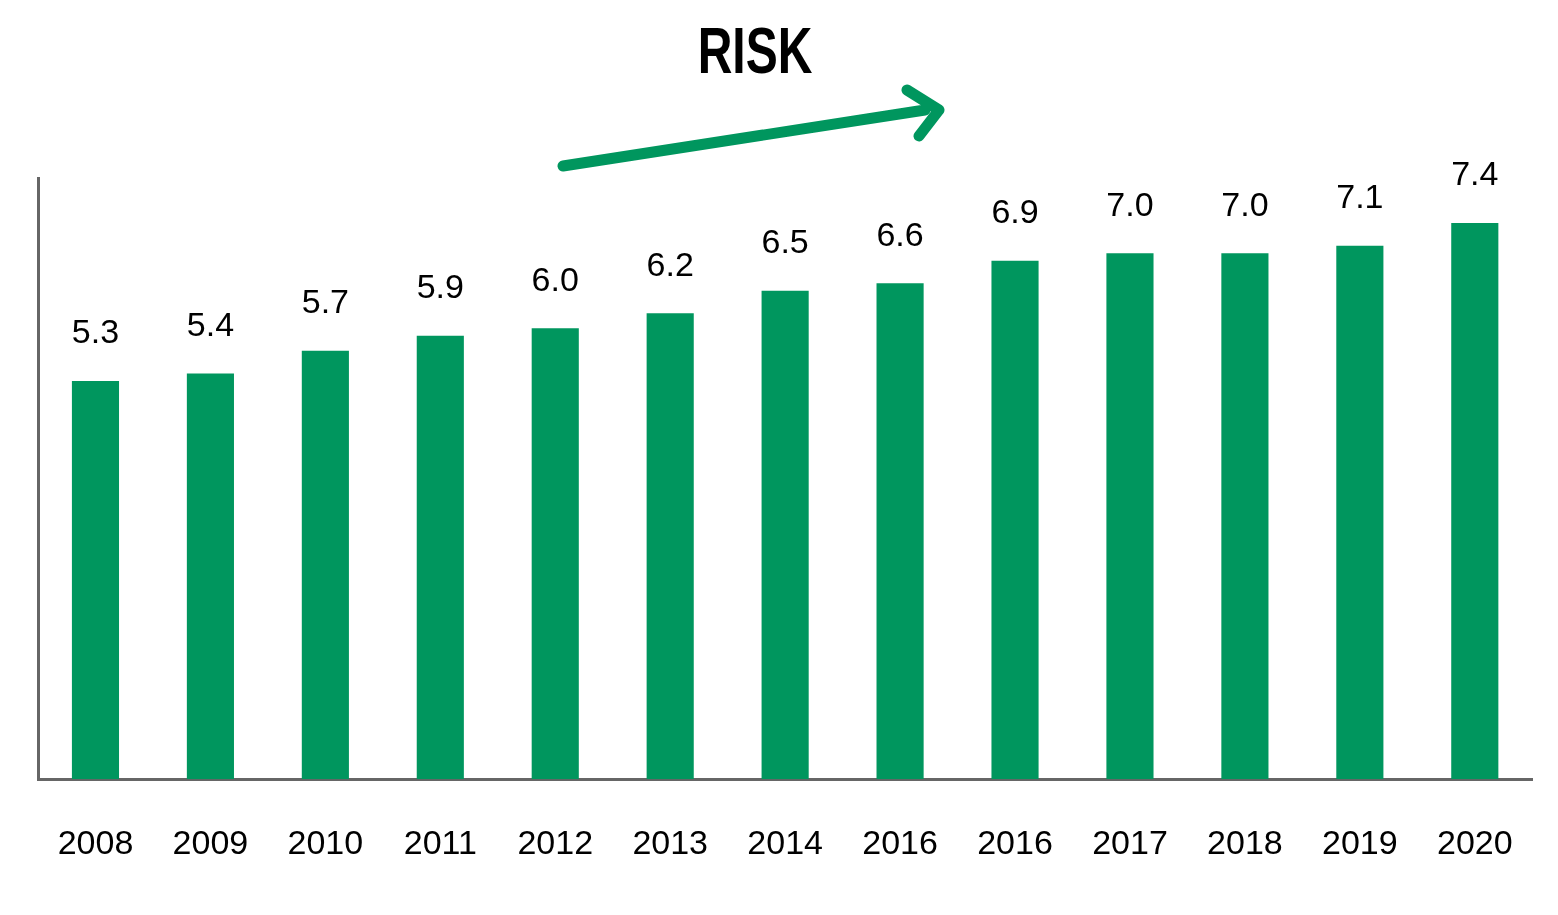 The height and width of the screenshot is (915, 1558). I want to click on data-label: 6.5, so click(785, 241).